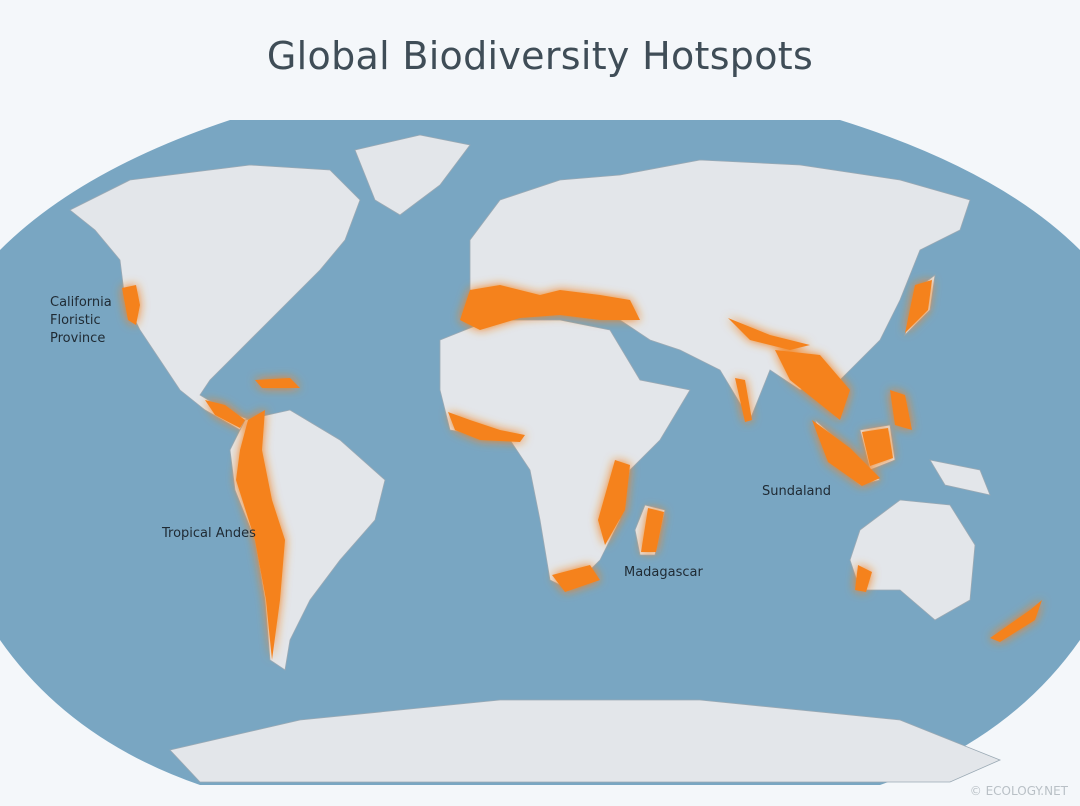  What do you see at coordinates (614, 502) in the screenshot?
I see `hotspot-east-africa` at bounding box center [614, 502].